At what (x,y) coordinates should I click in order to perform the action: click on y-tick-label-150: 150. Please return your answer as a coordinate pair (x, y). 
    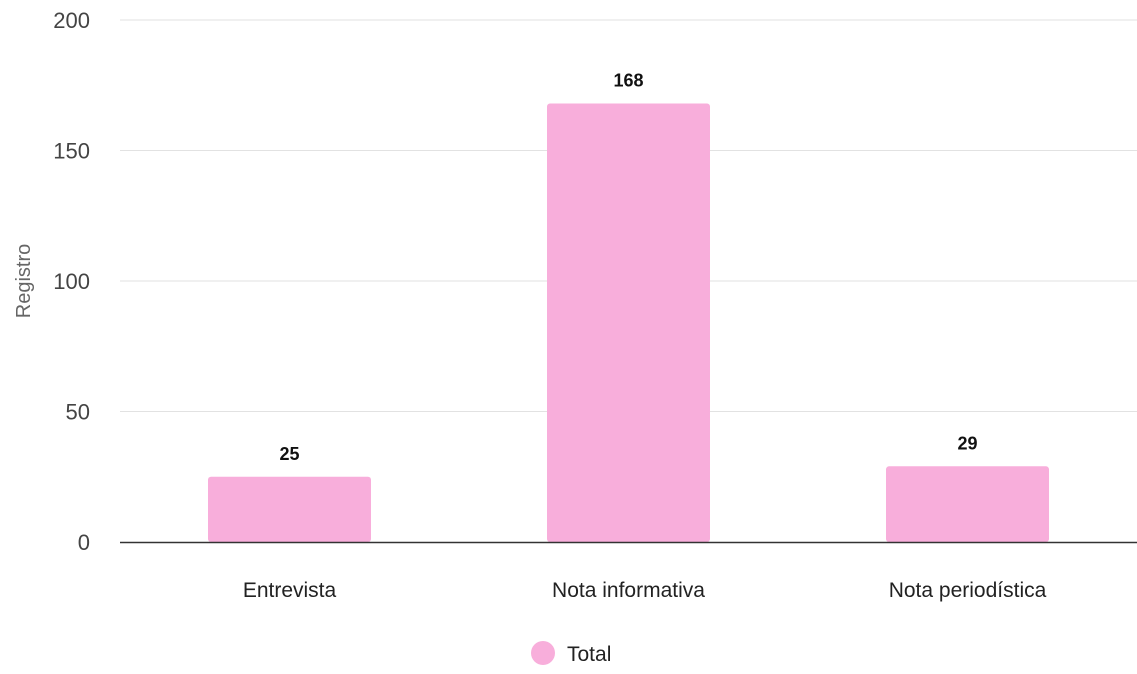
    Looking at the image, I should click on (71, 151).